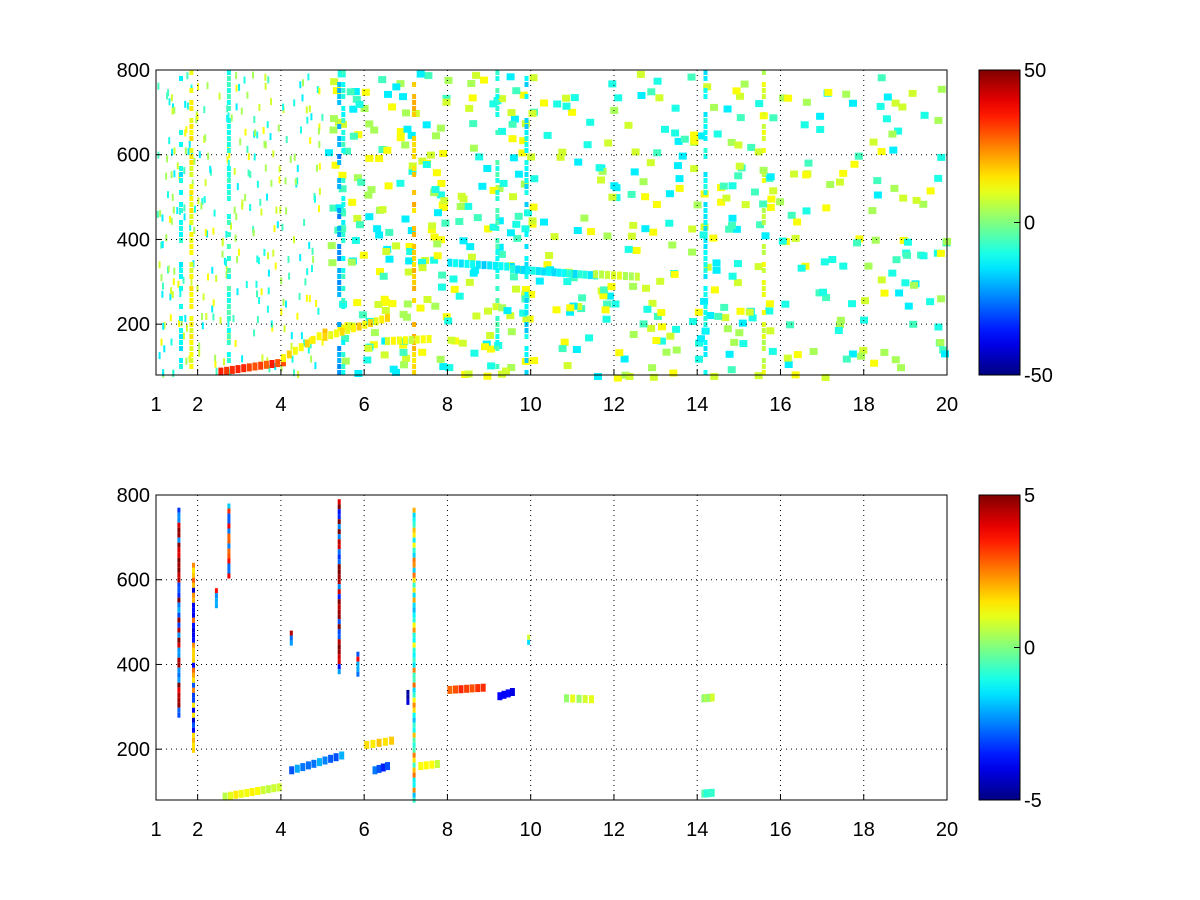 Image resolution: width=1200 pixels, height=900 pixels. Describe the element at coordinates (364, 830) in the screenshot. I see `x-tick-label: 6` at that location.